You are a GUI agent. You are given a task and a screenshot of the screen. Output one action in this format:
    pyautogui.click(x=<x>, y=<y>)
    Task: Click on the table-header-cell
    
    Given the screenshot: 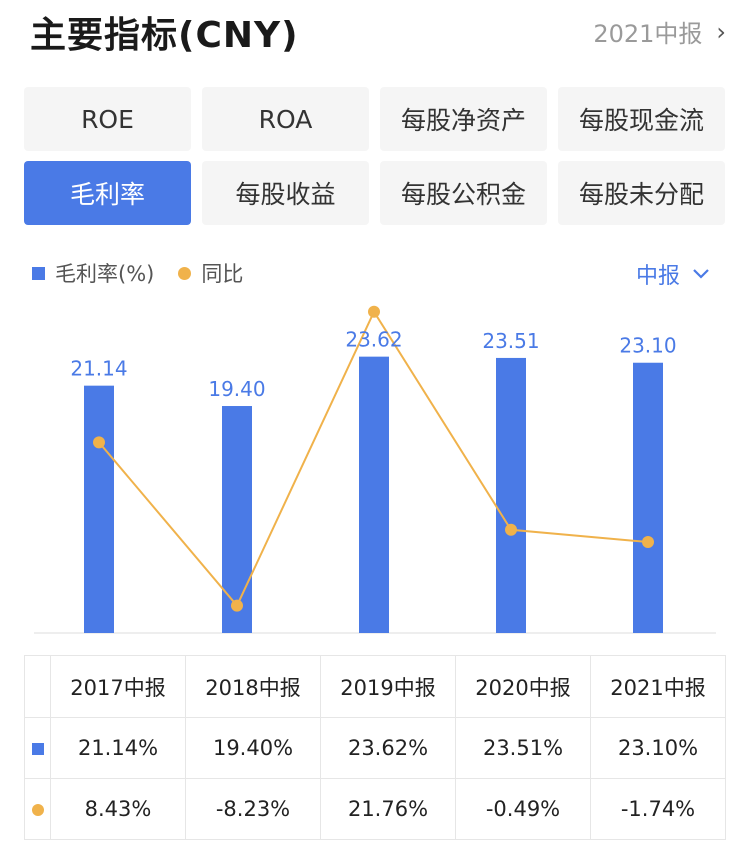 What is the action you would take?
    pyautogui.click(x=37, y=686)
    